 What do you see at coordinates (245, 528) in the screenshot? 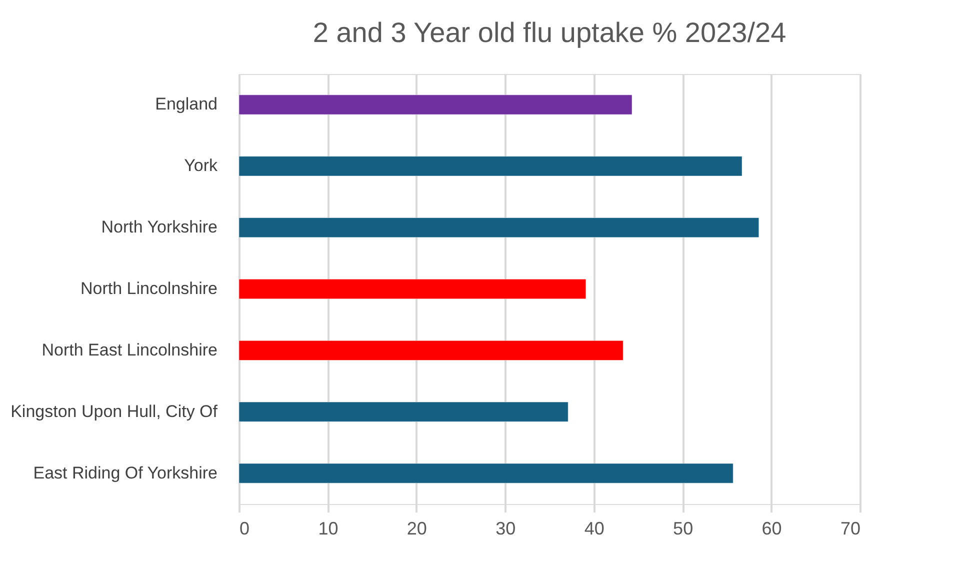
I see `x-tick-label: 0` at bounding box center [245, 528].